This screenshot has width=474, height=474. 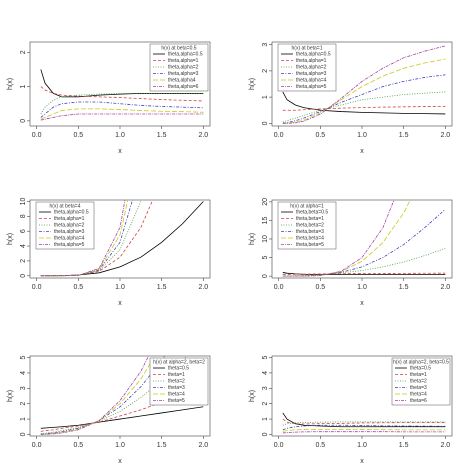 I want to click on y-tick-label: 8, so click(x=23, y=216).